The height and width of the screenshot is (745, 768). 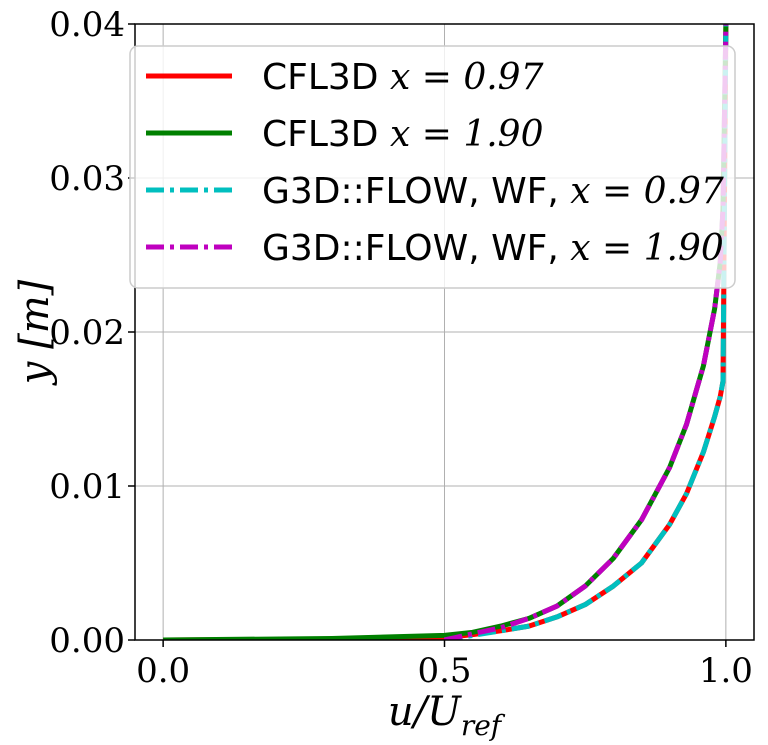 What do you see at coordinates (87, 333) in the screenshot?
I see `y-tick-label: 0.02` at bounding box center [87, 333].